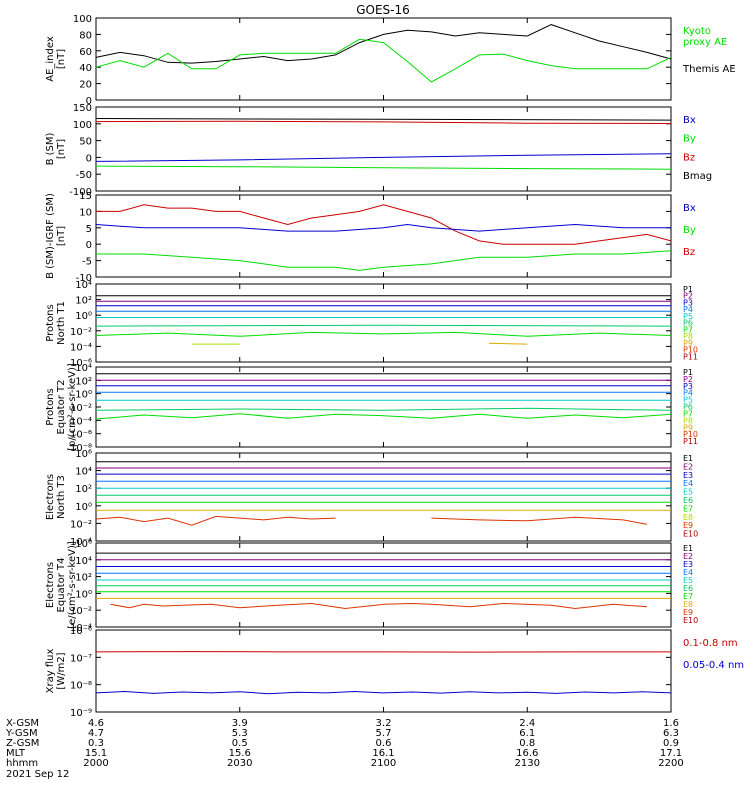 This screenshot has width=750, height=800. I want to click on footer-value: 2200, so click(670, 763).